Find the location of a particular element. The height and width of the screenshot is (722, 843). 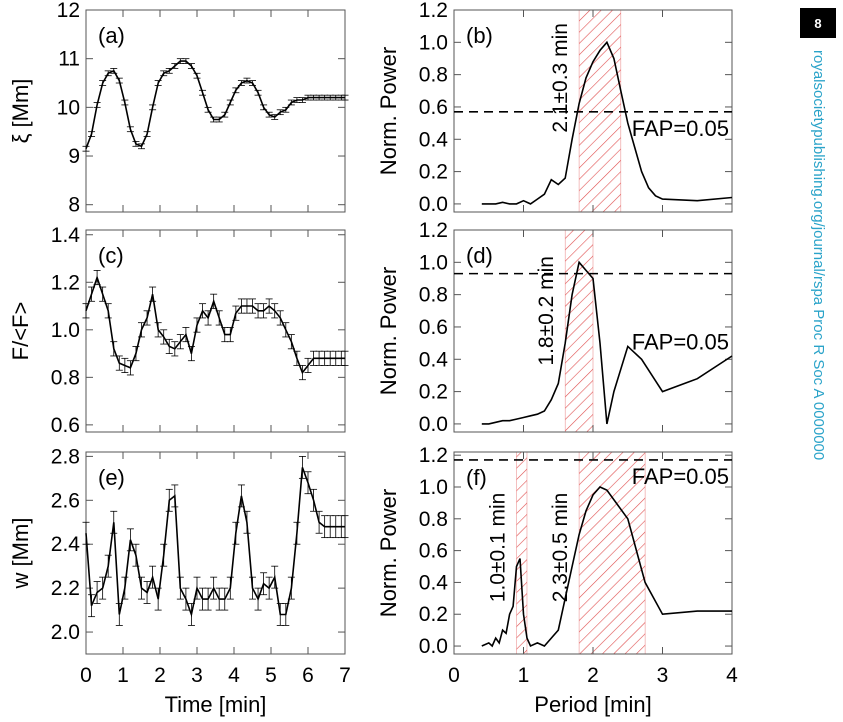

confidence-band is located at coordinates (579, 331).